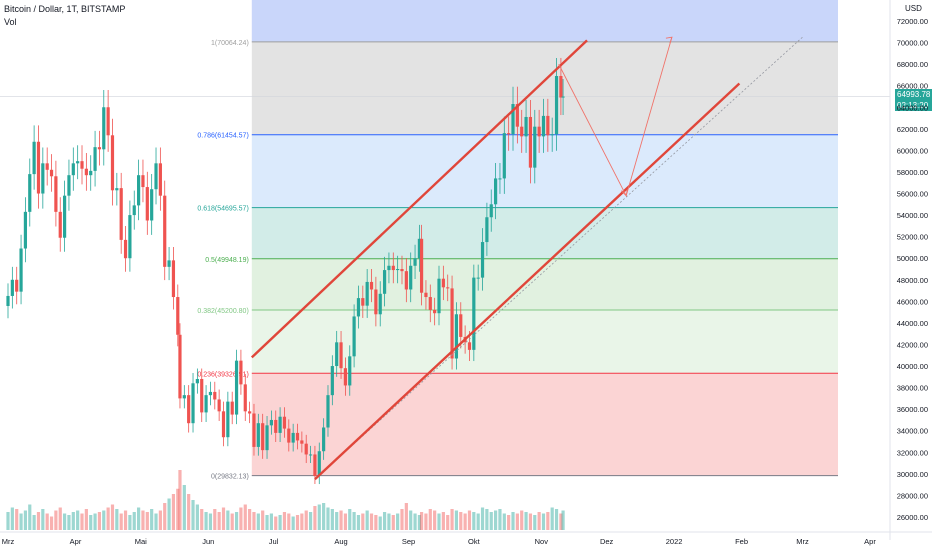 The height and width of the screenshot is (550, 932). I want to click on fib-level-label: 0.382(45200.80), so click(222, 311).